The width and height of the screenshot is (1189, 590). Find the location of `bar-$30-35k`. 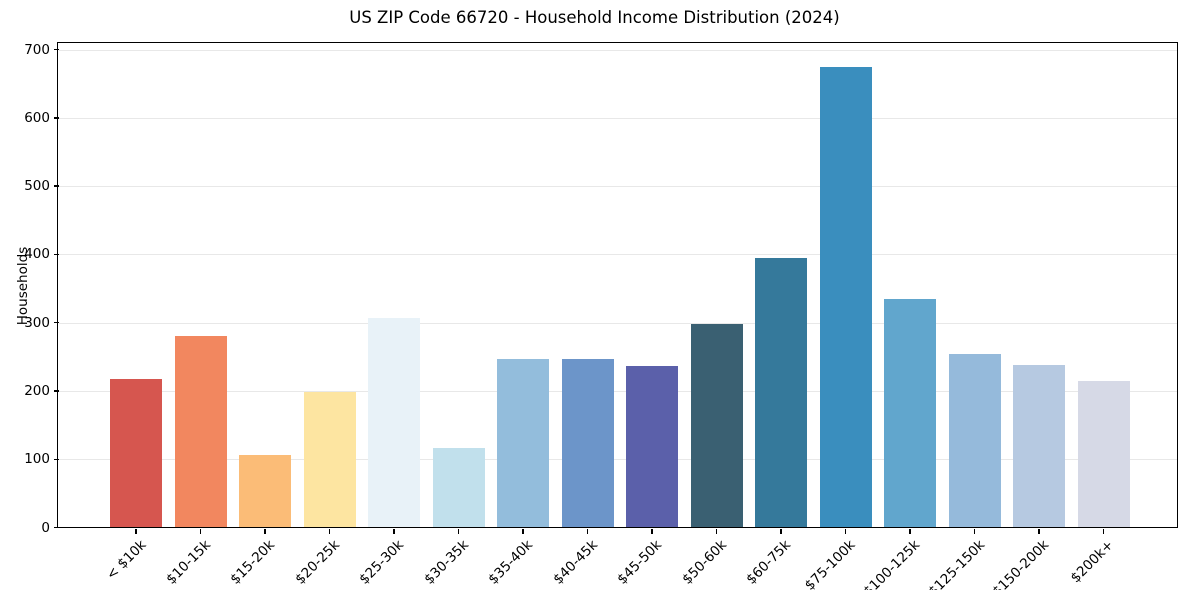

bar-$30-35k is located at coordinates (458, 488).